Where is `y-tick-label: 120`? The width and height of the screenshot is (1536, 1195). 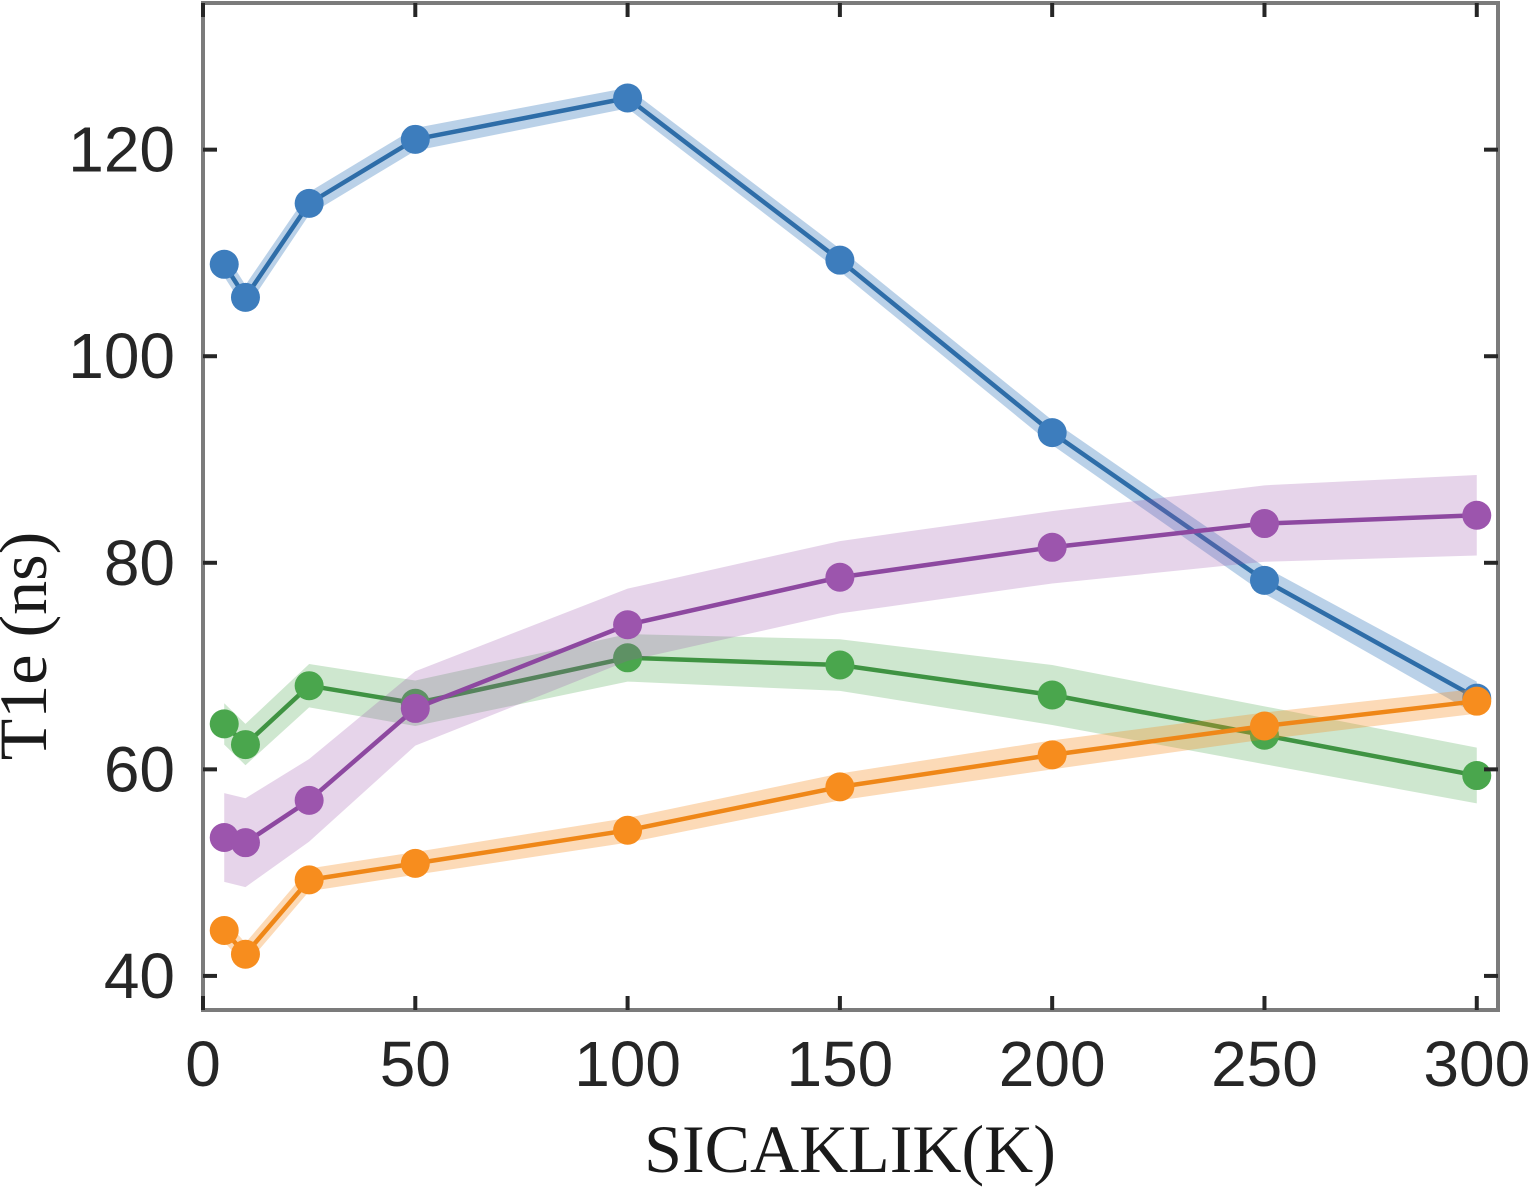 y-tick-label: 120 is located at coordinates (121, 150).